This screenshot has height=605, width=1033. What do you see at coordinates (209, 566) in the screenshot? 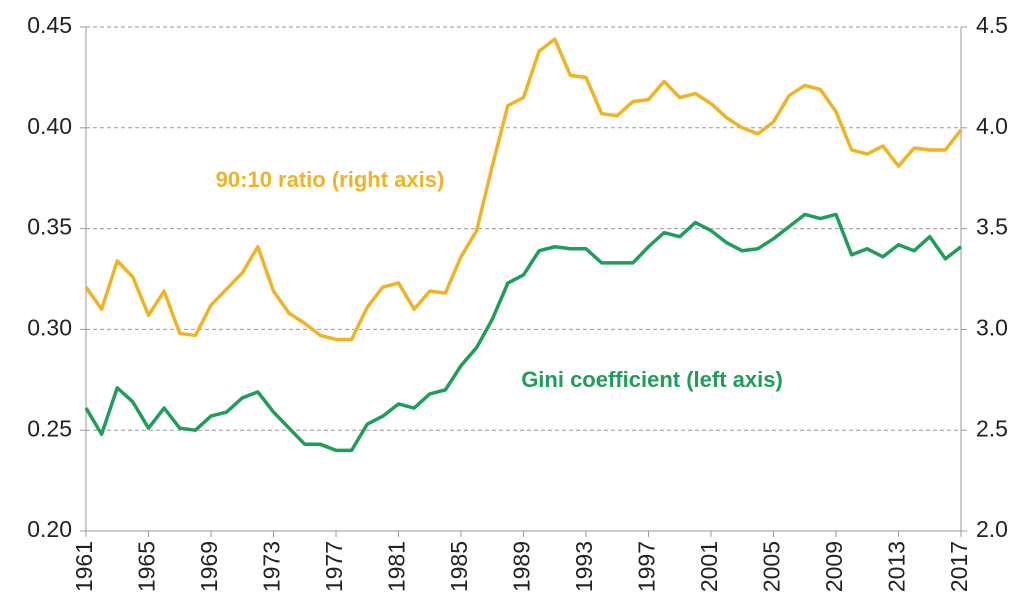
I see `x-tick-label: 1969` at bounding box center [209, 566].